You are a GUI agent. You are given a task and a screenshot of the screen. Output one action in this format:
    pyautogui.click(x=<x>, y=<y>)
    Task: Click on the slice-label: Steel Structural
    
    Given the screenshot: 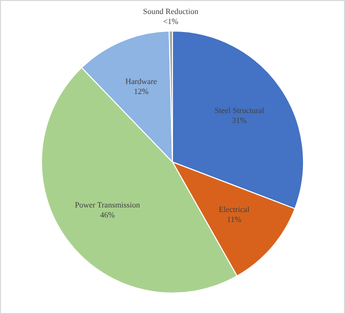 What is the action you would take?
    pyautogui.click(x=239, y=111)
    